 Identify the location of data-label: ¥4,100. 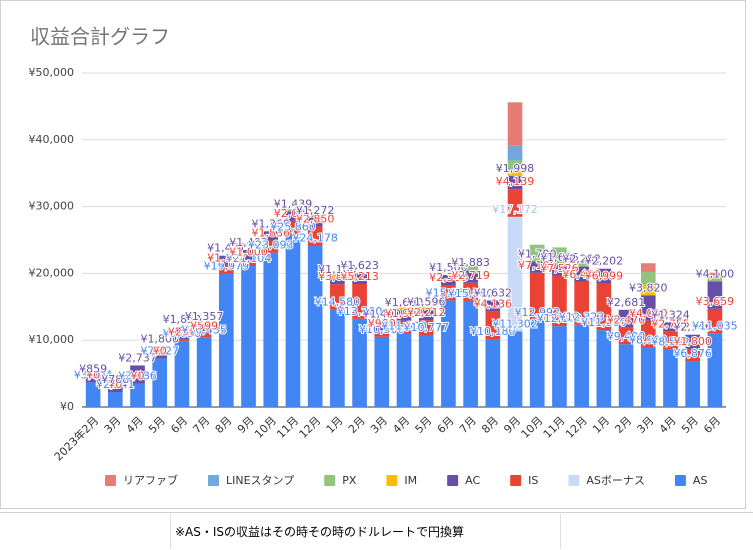
(715, 273).